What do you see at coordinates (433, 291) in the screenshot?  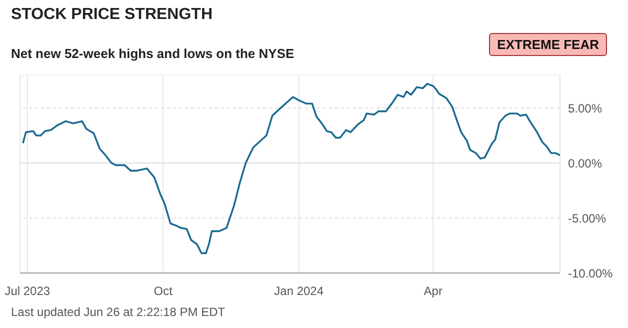 I see `x-tick-label: Apr` at bounding box center [433, 291].